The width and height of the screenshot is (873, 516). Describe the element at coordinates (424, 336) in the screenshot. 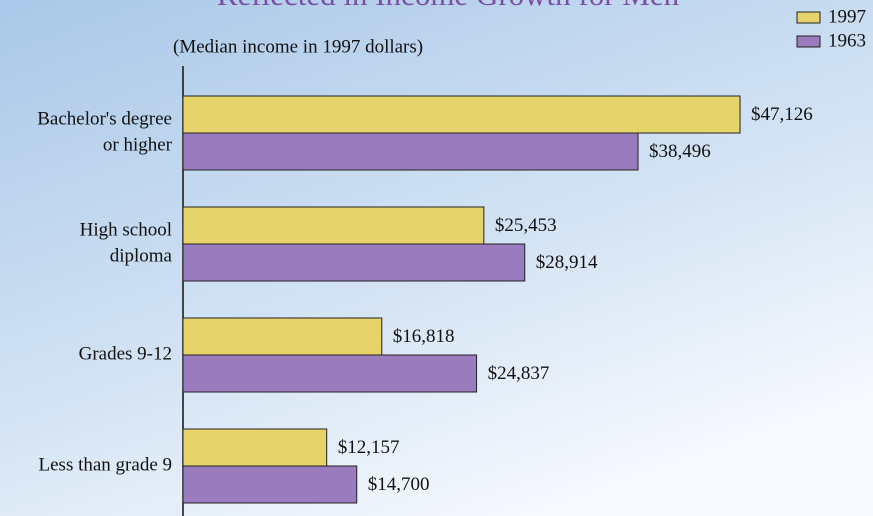

I see `value-label: $16,818` at that location.